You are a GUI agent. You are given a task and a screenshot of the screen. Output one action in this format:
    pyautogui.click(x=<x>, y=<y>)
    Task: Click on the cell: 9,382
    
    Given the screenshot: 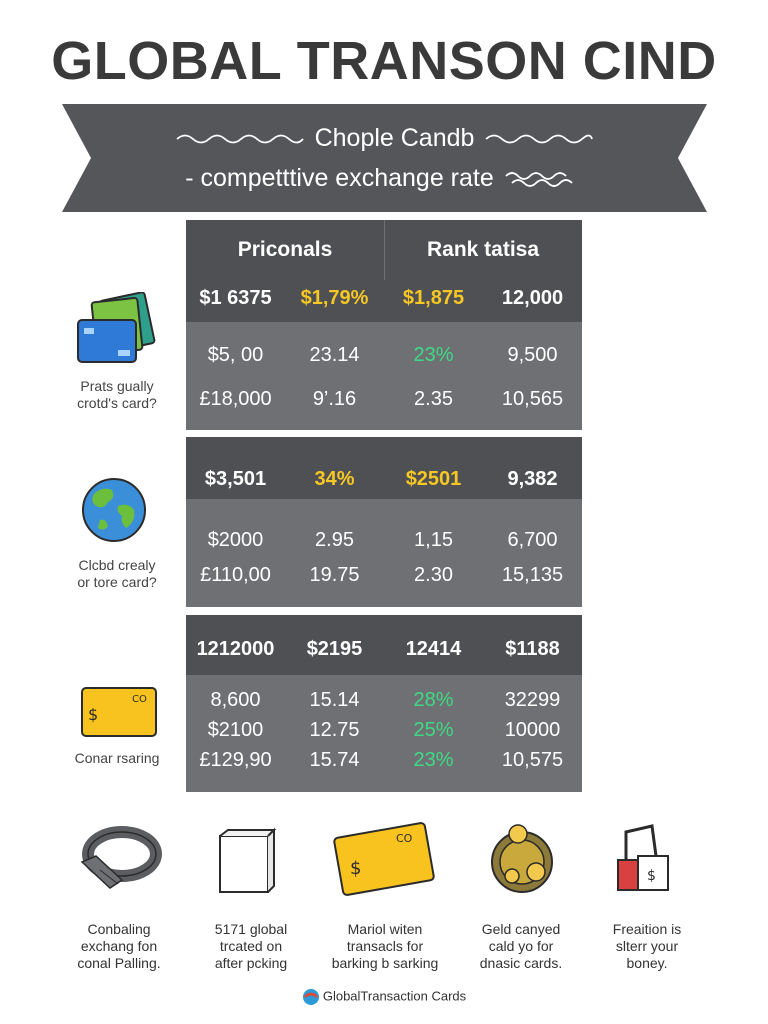 What is the action you would take?
    pyautogui.click(x=532, y=479)
    